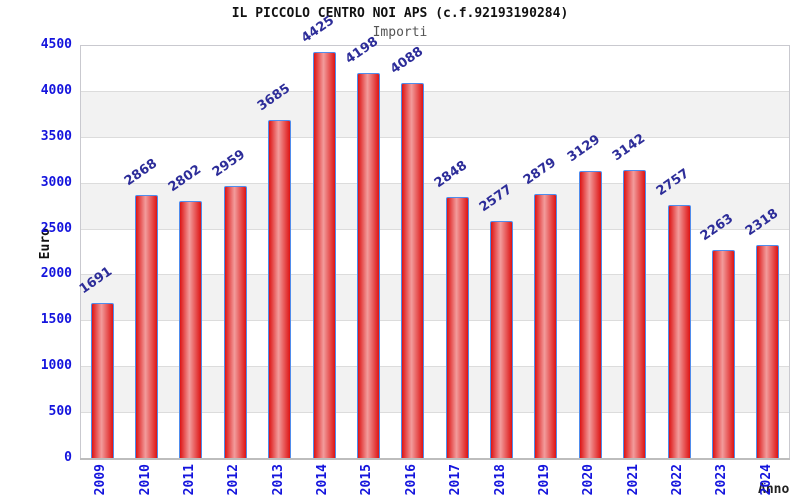 The height and width of the screenshot is (500, 800). Describe the element at coordinates (435, 459) in the screenshot. I see `x-axis-line` at that location.